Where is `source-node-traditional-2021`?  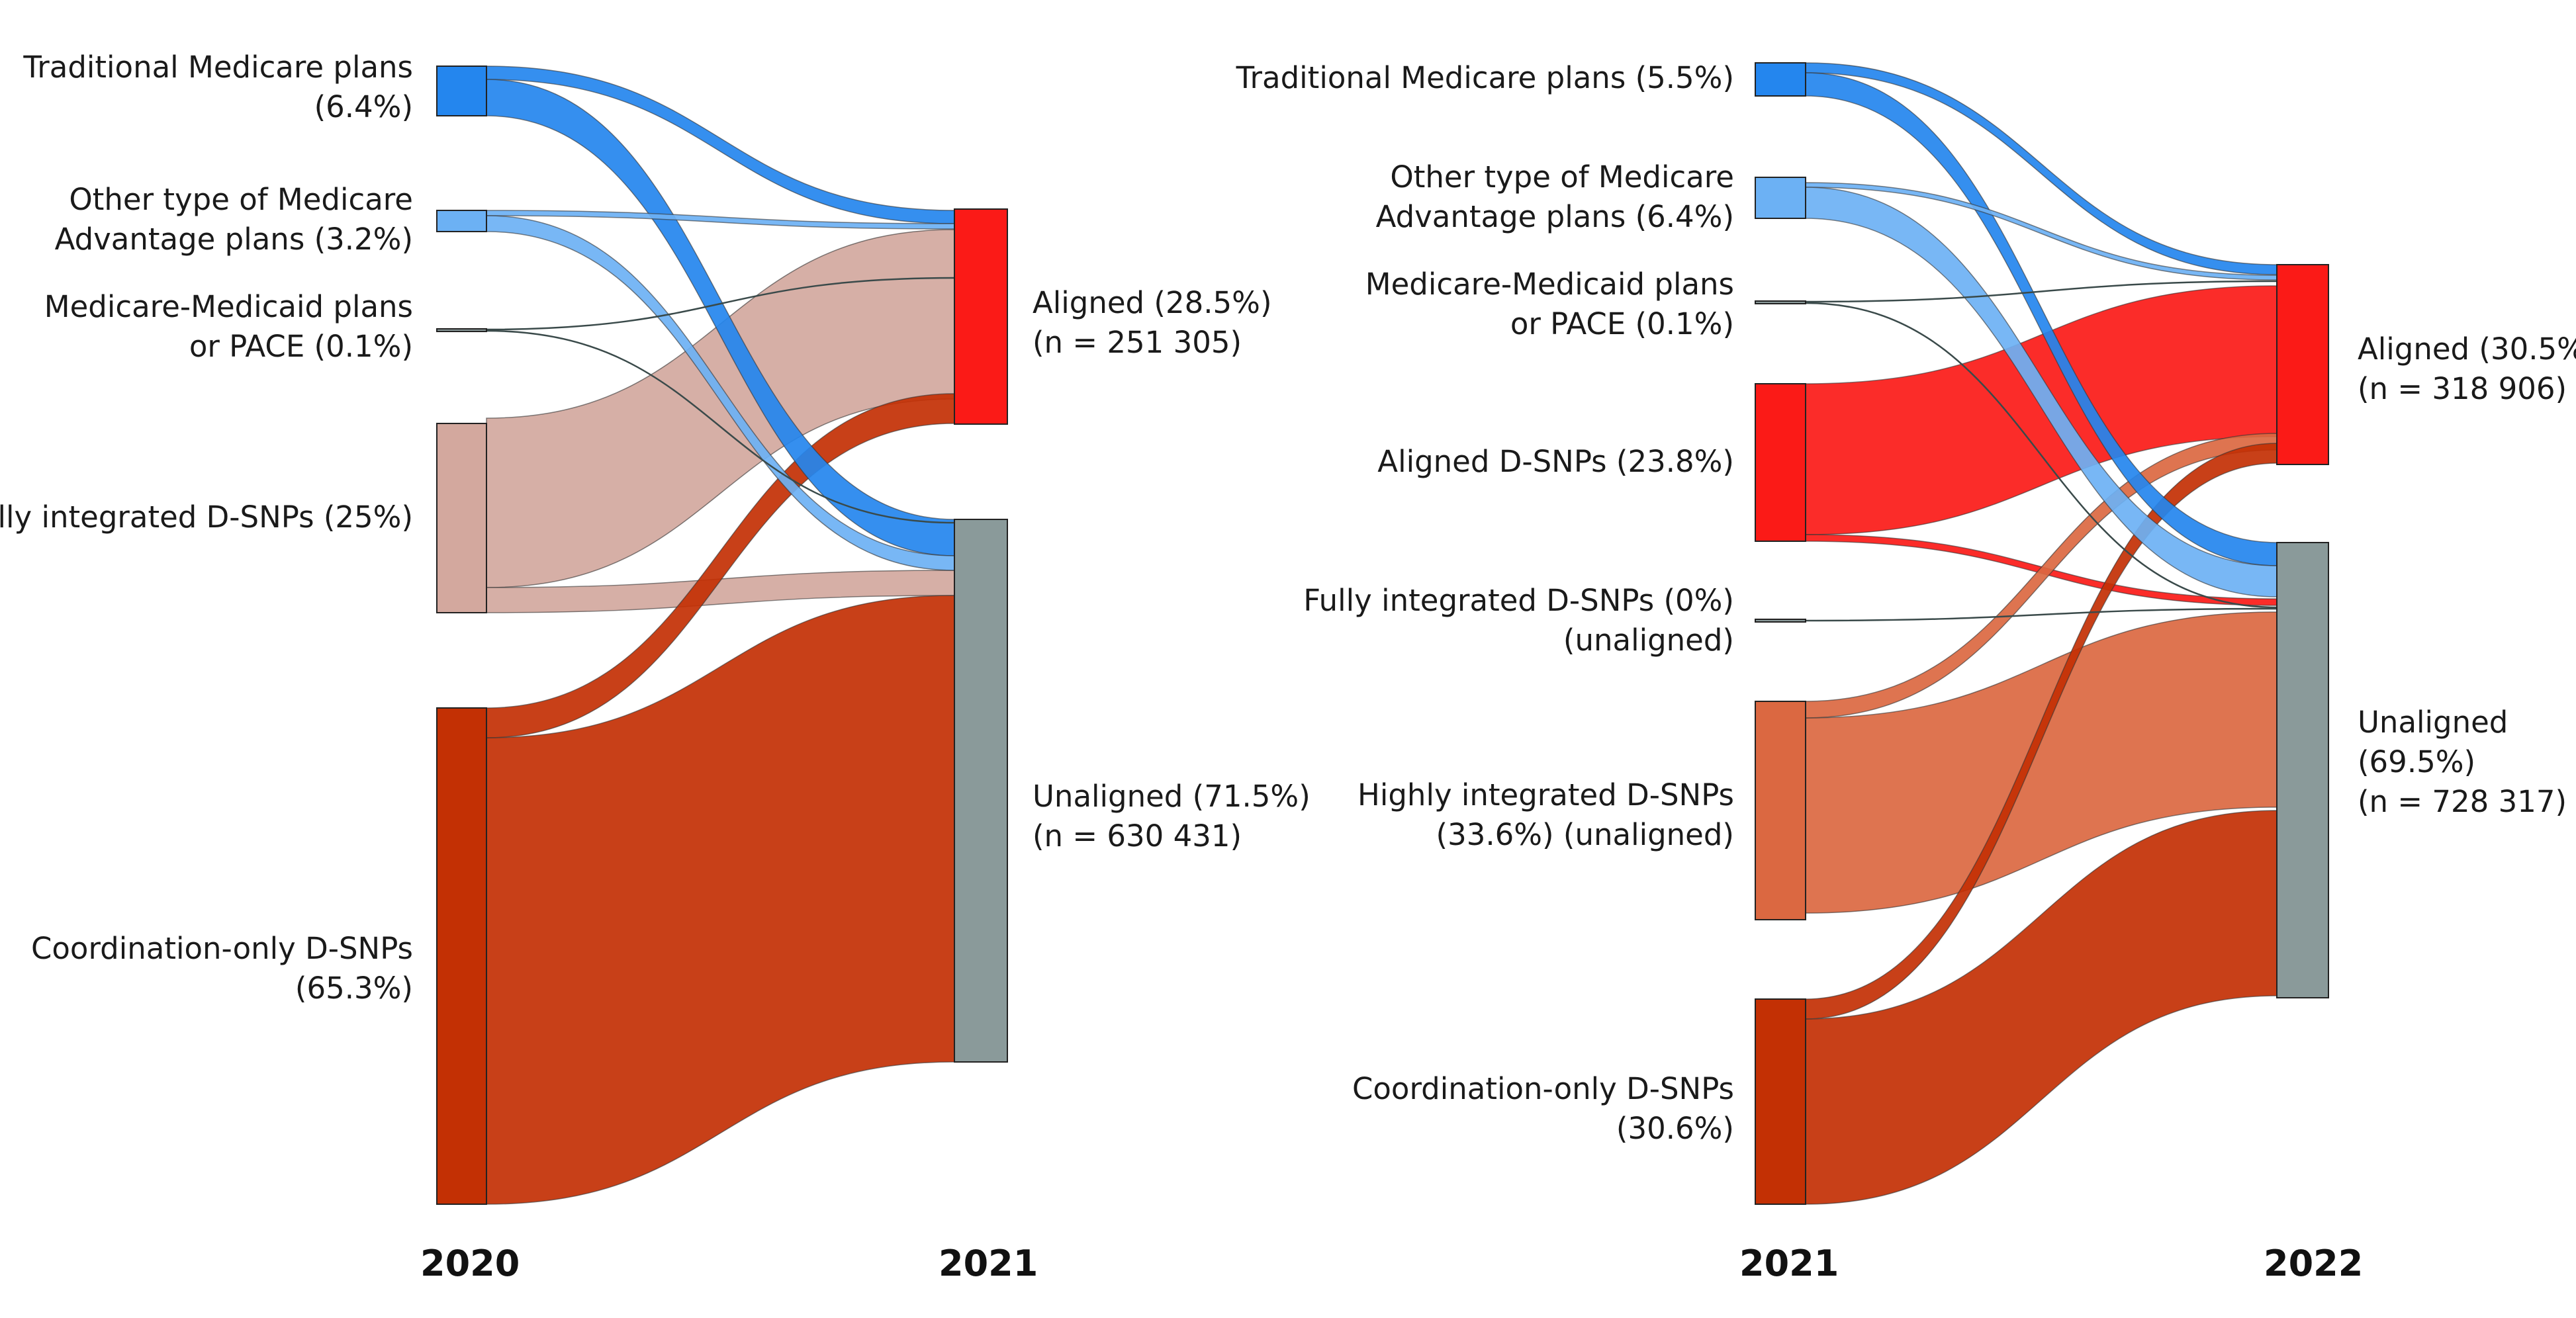
source-node-traditional-2021 is located at coordinates (1781, 79).